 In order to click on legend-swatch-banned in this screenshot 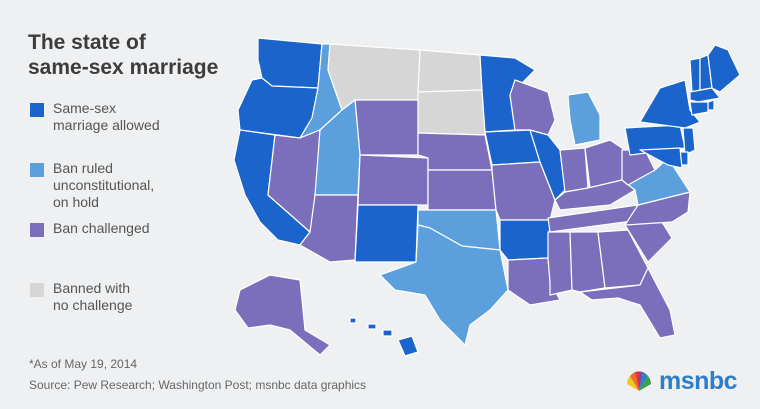, I will do `click(37, 290)`.